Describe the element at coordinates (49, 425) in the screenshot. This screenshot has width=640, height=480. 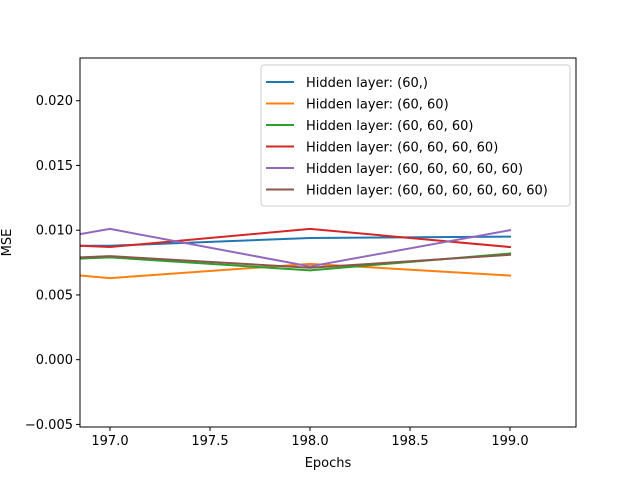
I see `y-tick-label: −0.005` at that location.